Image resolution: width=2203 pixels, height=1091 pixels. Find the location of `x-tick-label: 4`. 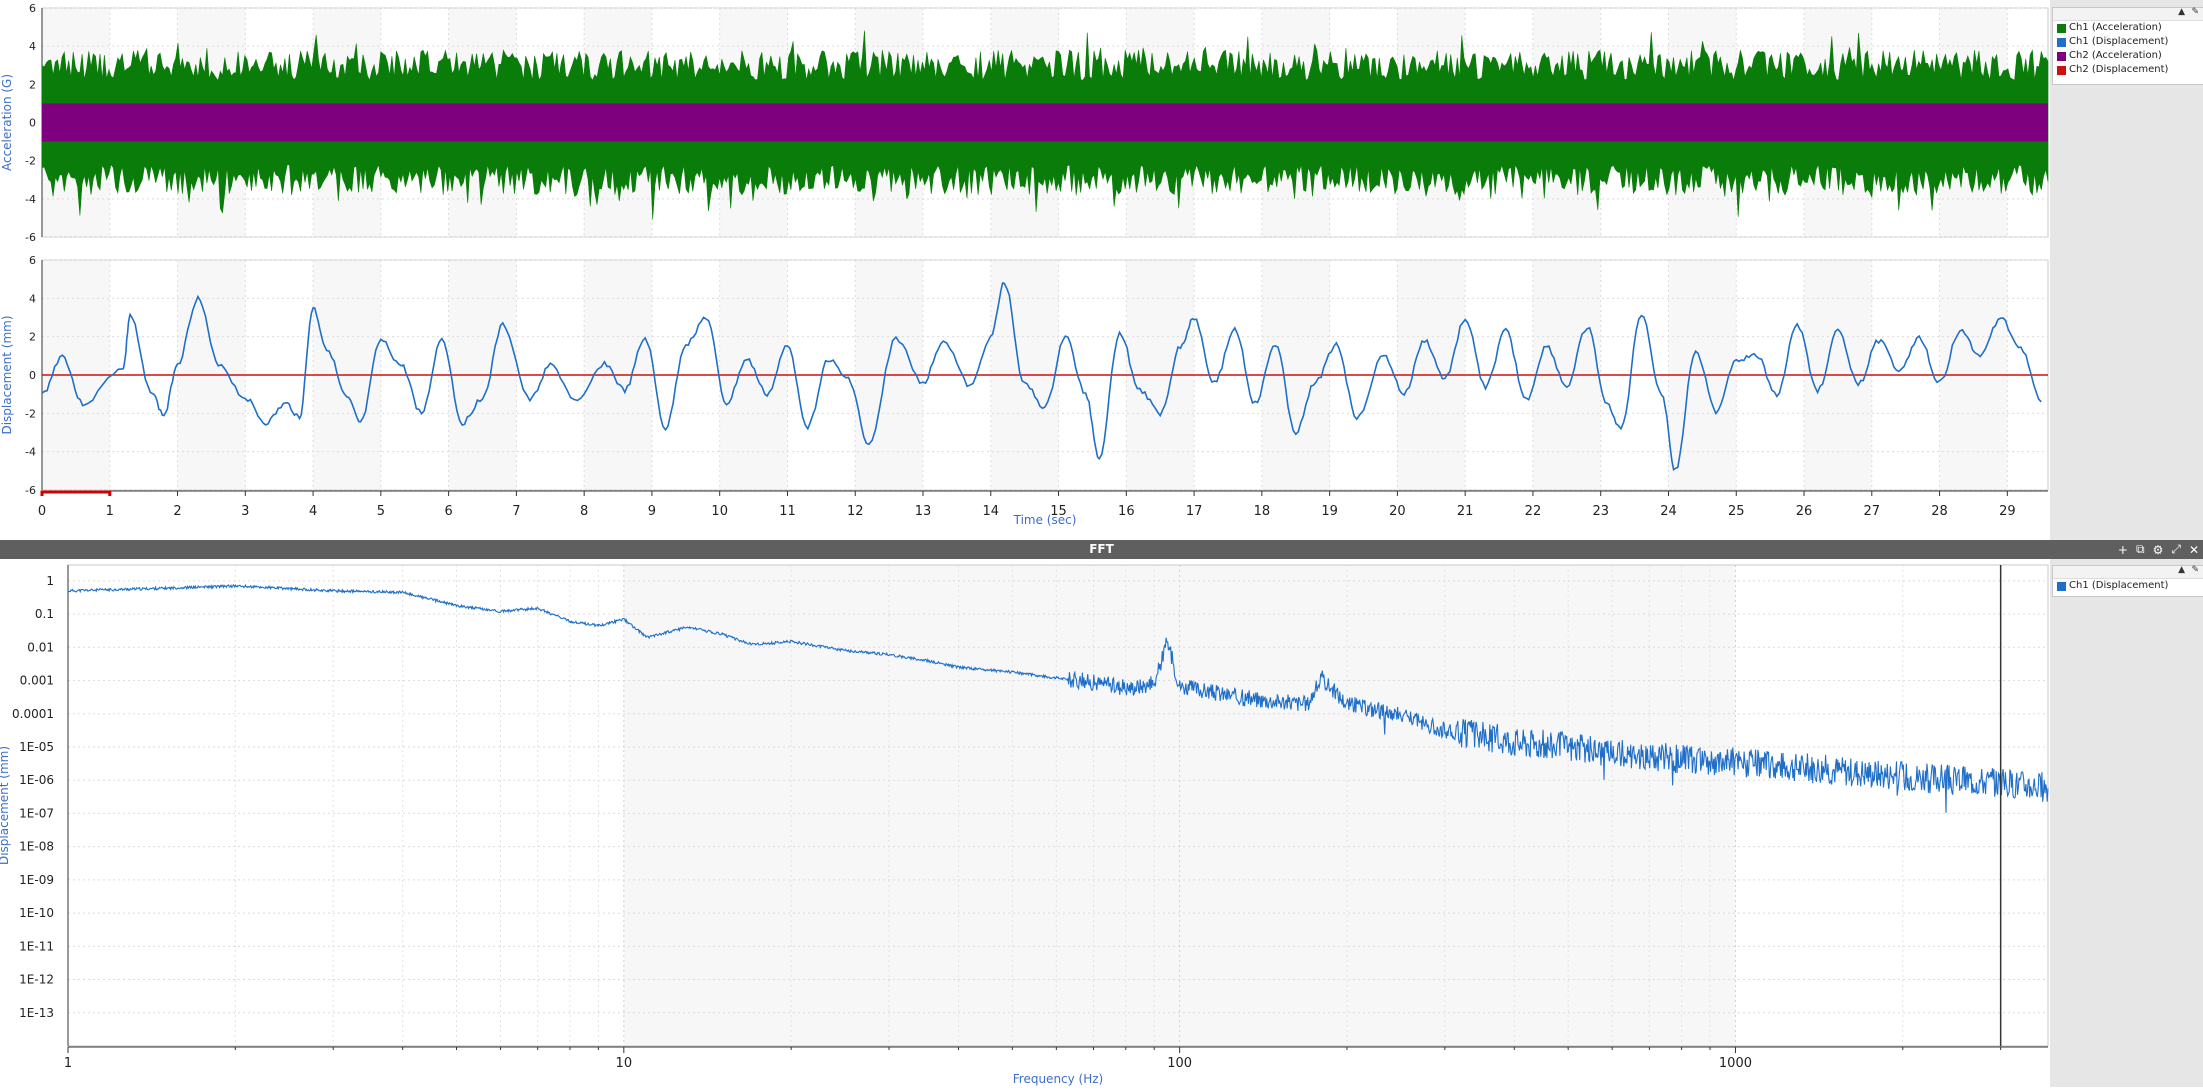

x-tick-label: 4 is located at coordinates (313, 511).